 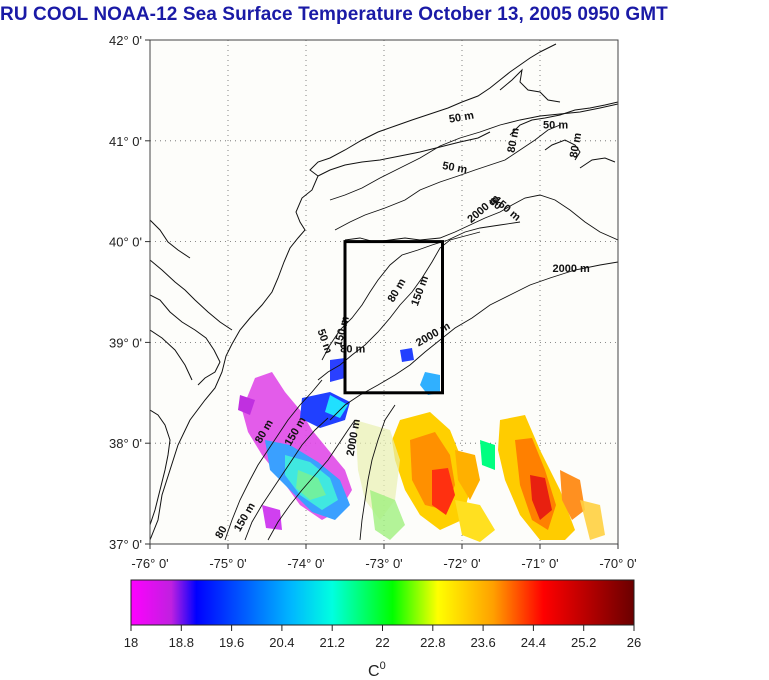 I want to click on colorbar-tick-label: 26, so click(x=634, y=642).